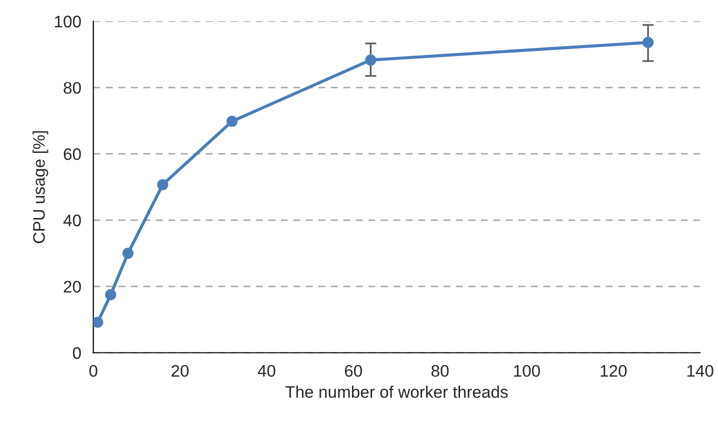  What do you see at coordinates (40, 187) in the screenshot?
I see `y-axis-title: CPU usage [%]` at bounding box center [40, 187].